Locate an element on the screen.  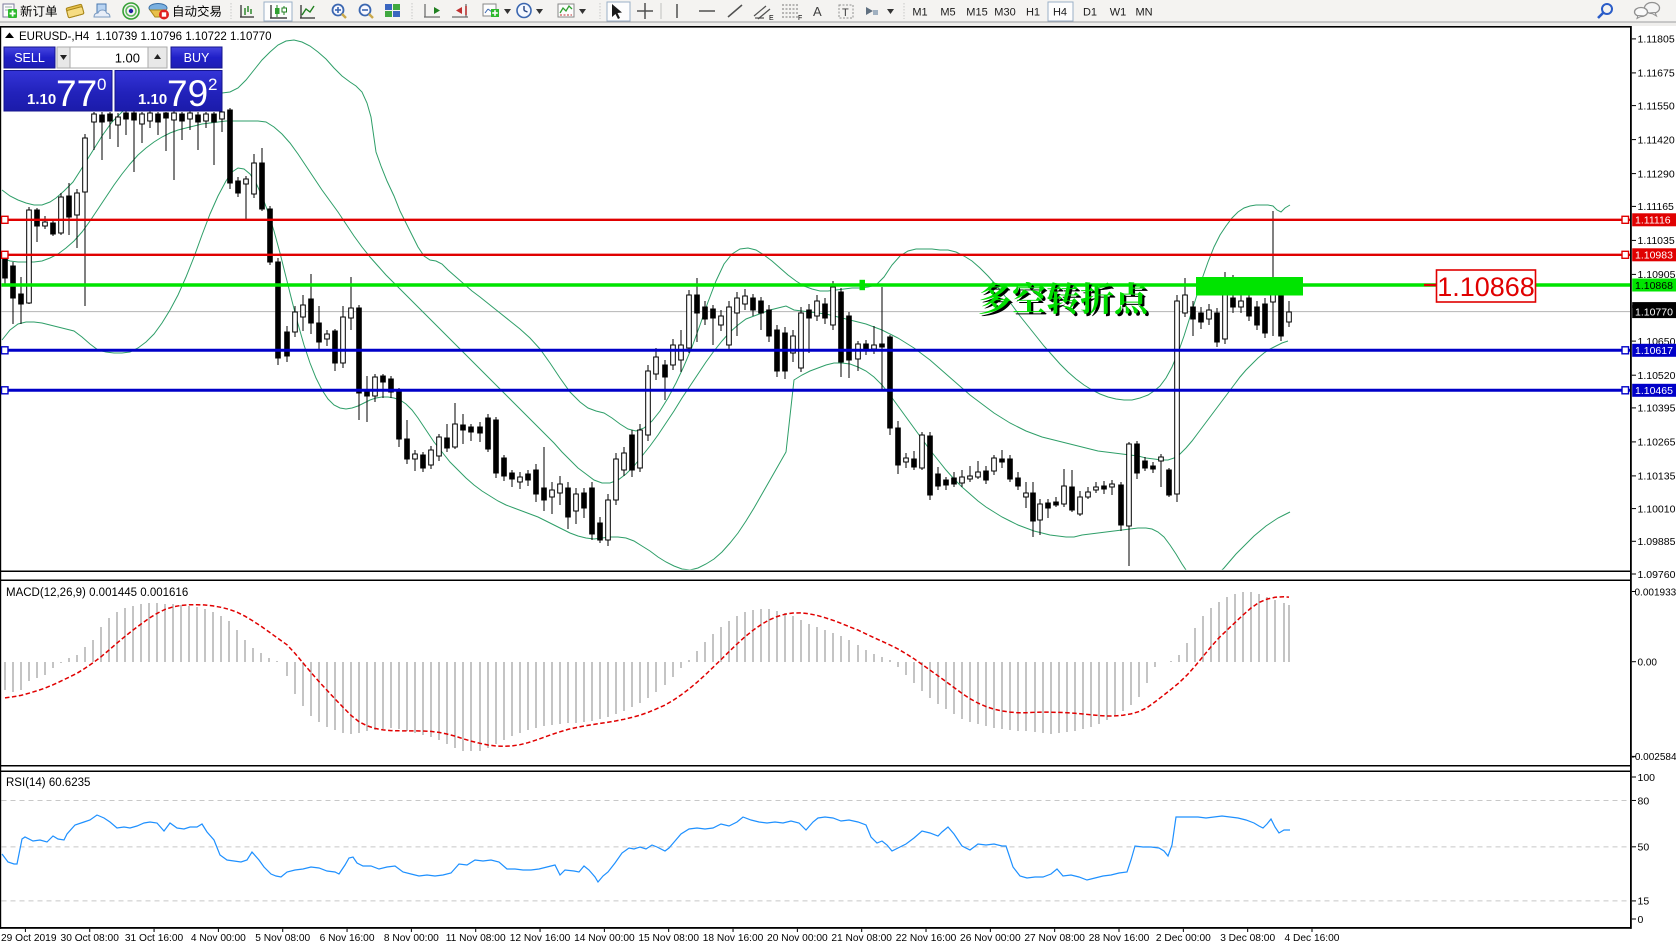
svg-text: 1.10617 is located at coordinates (1654, 351).